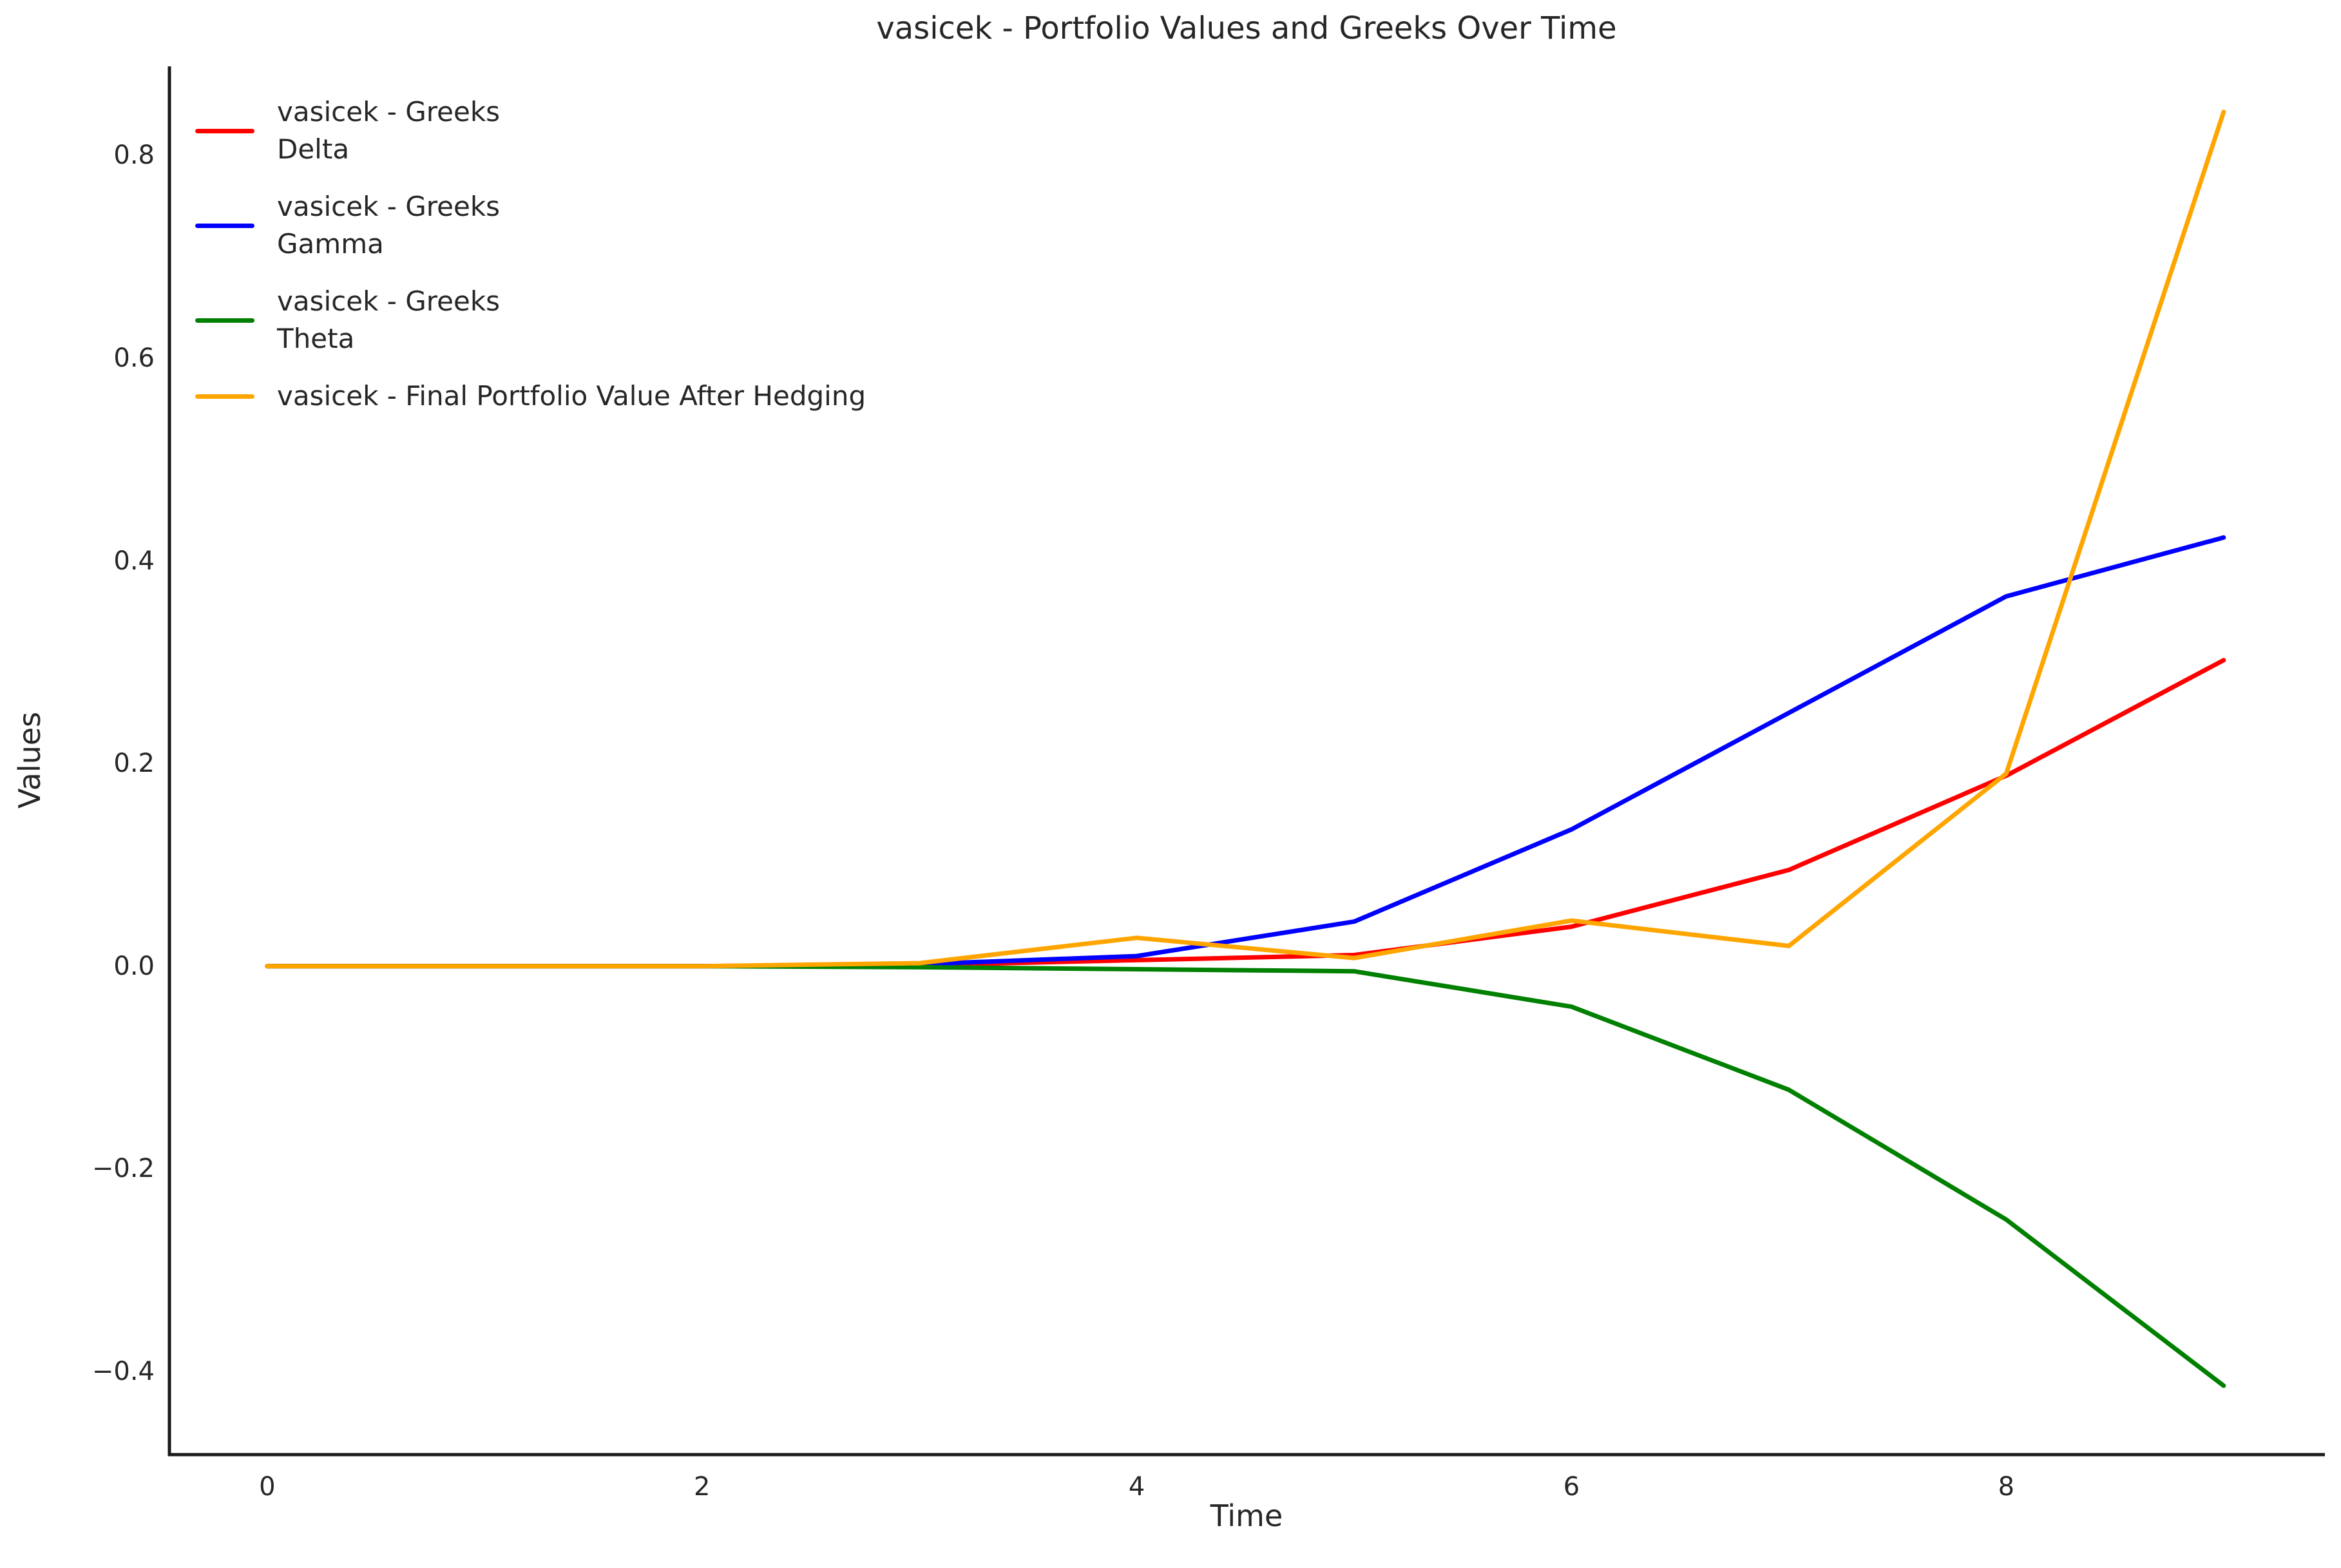 The height and width of the screenshot is (1568, 2341). Describe the element at coordinates (134, 561) in the screenshot. I see `y-tick-label: 0.4` at that location.